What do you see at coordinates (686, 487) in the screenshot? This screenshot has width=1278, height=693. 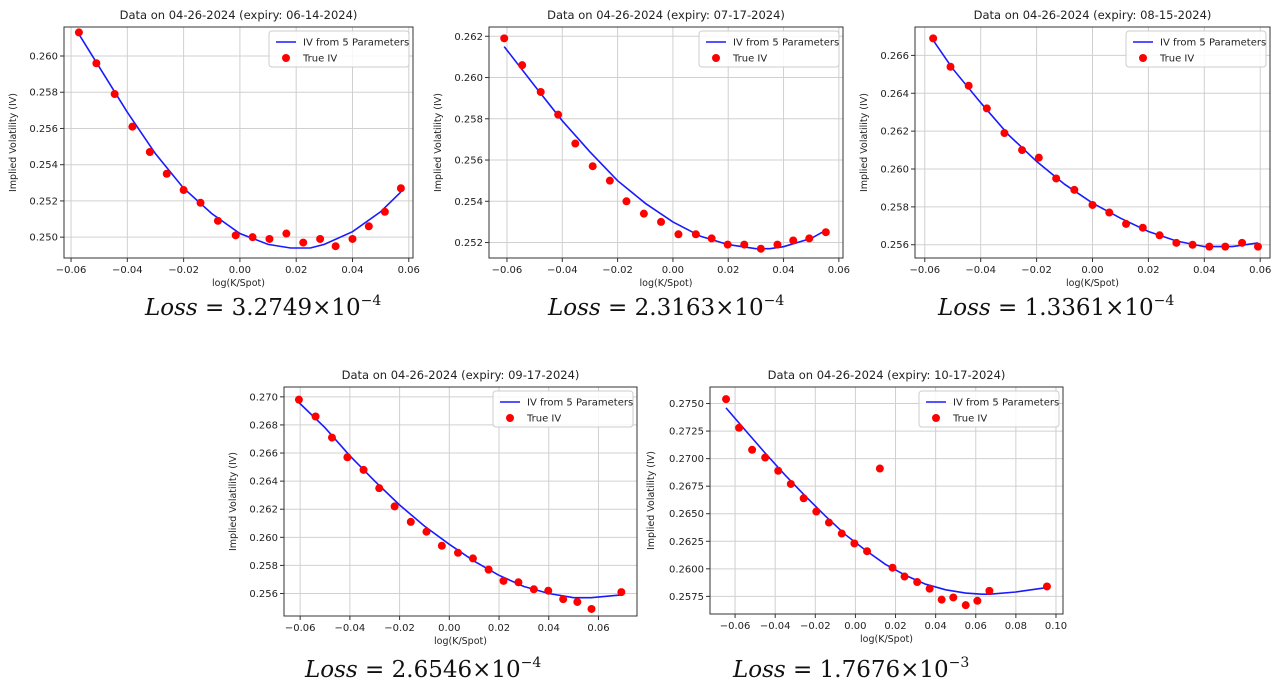 I see `y-tick-label: 0.2675` at bounding box center [686, 487].